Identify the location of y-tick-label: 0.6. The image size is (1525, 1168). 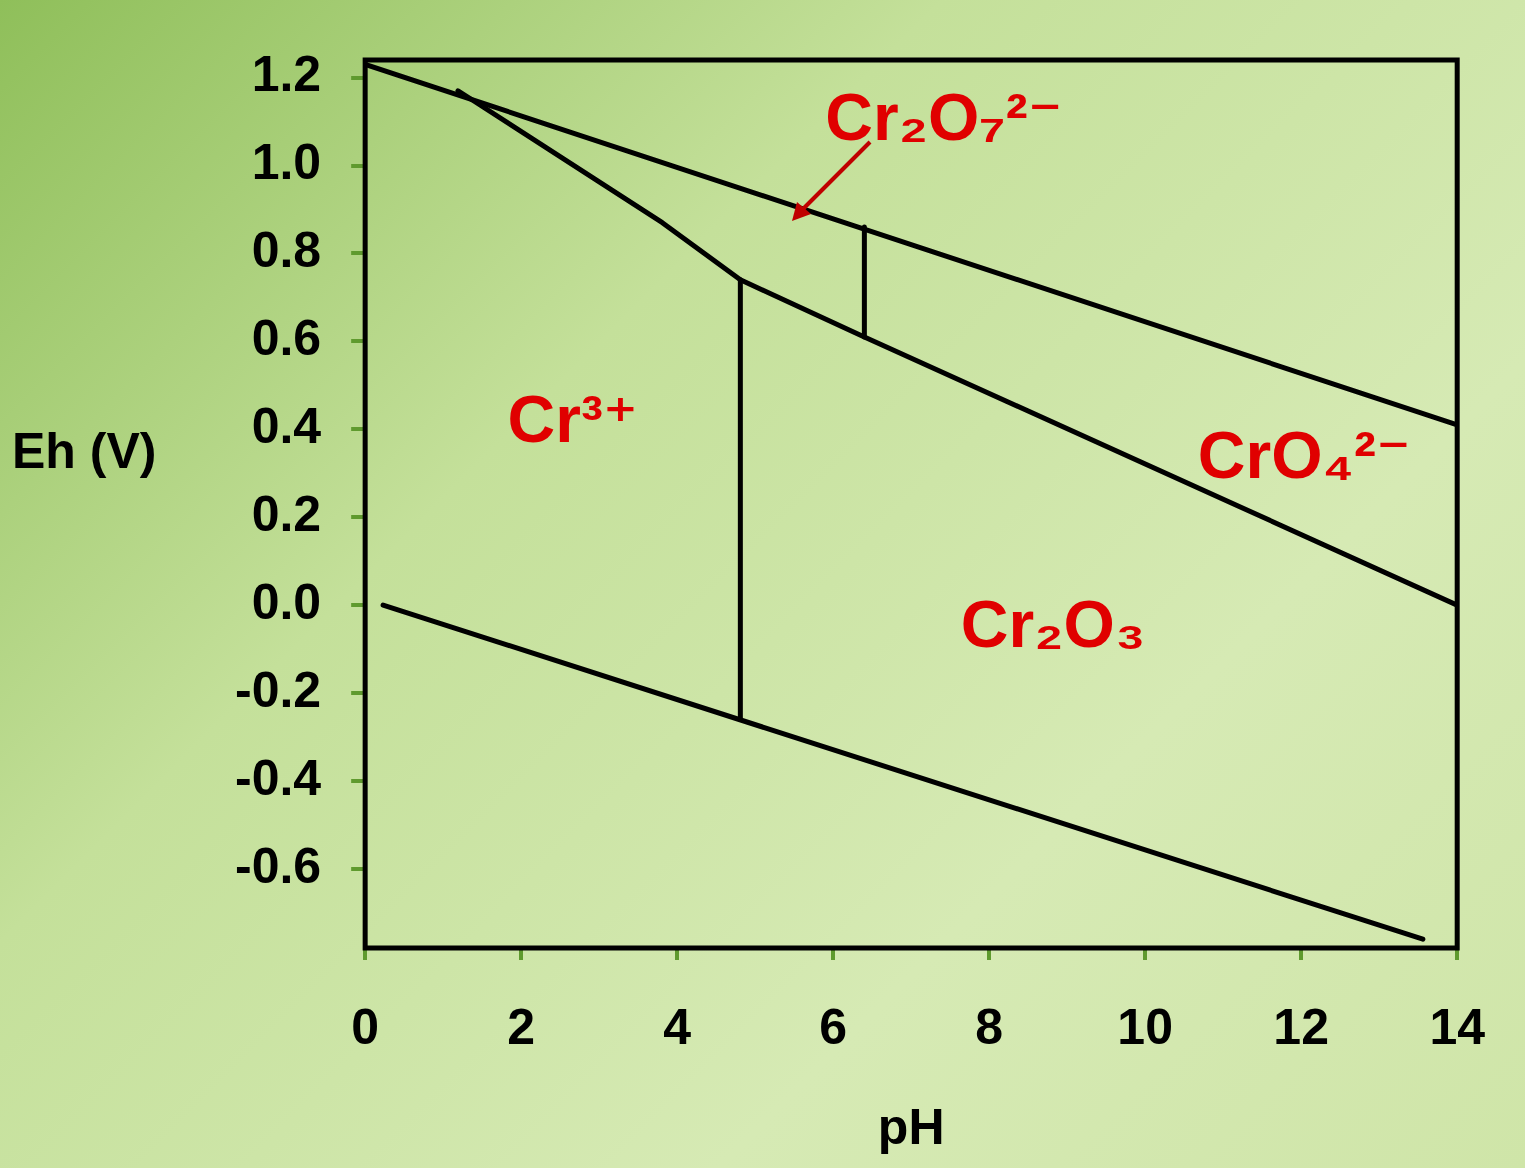
(286, 338).